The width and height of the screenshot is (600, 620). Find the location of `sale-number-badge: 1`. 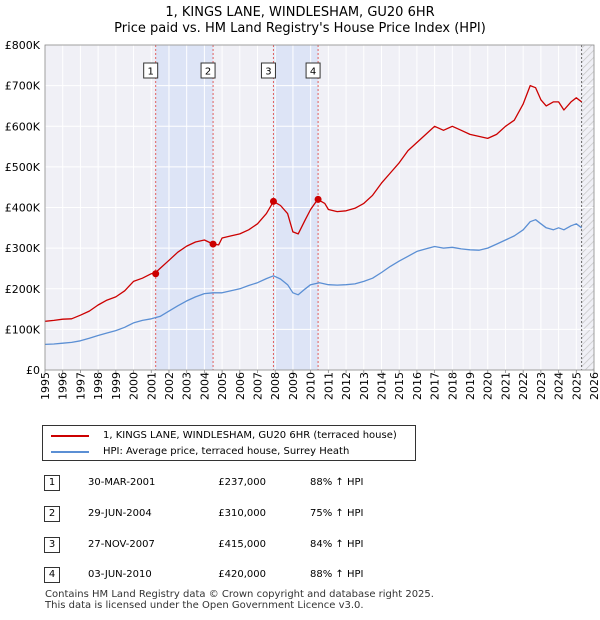

sale-number-badge: 1 is located at coordinates (52, 483).